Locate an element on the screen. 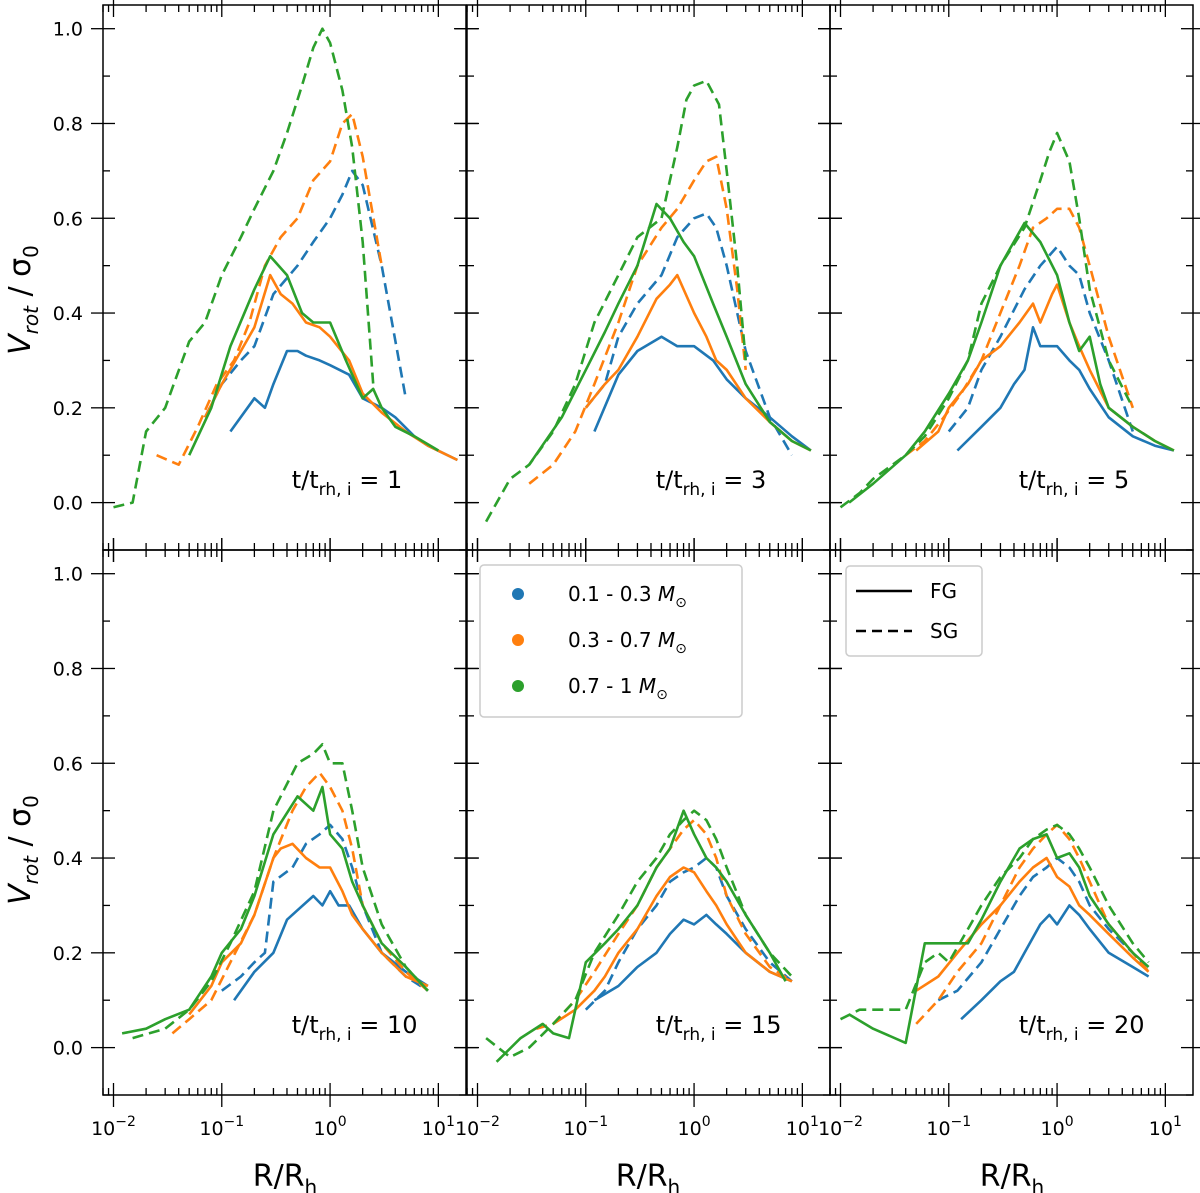 The image size is (1200, 1193). panel-label: t/trh, i = 3 is located at coordinates (711, 483).